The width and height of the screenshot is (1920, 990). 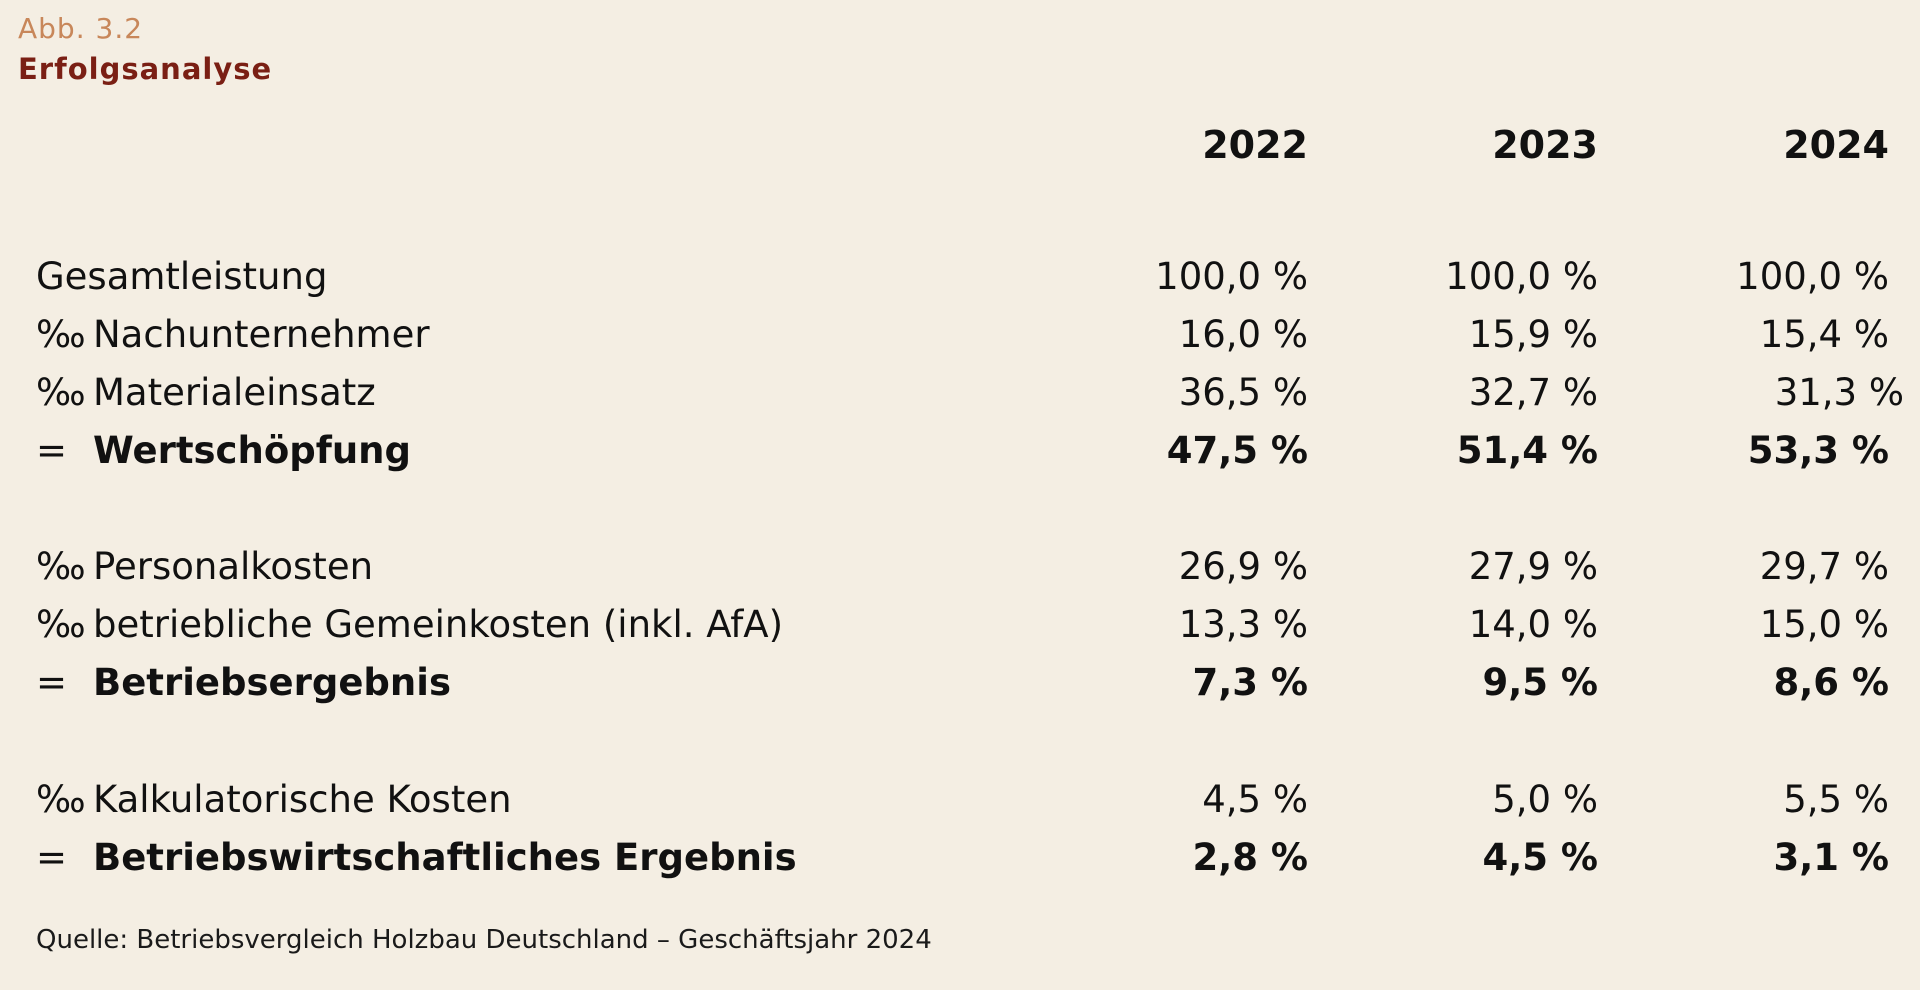 What do you see at coordinates (1527, 450) in the screenshot?
I see `row-value-2023: 51,4 %` at bounding box center [1527, 450].